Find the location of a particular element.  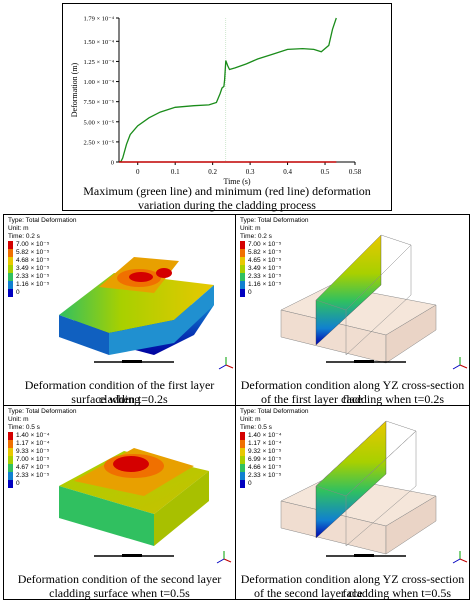

x-tick-label: 0.5 is located at coordinates (325, 172).